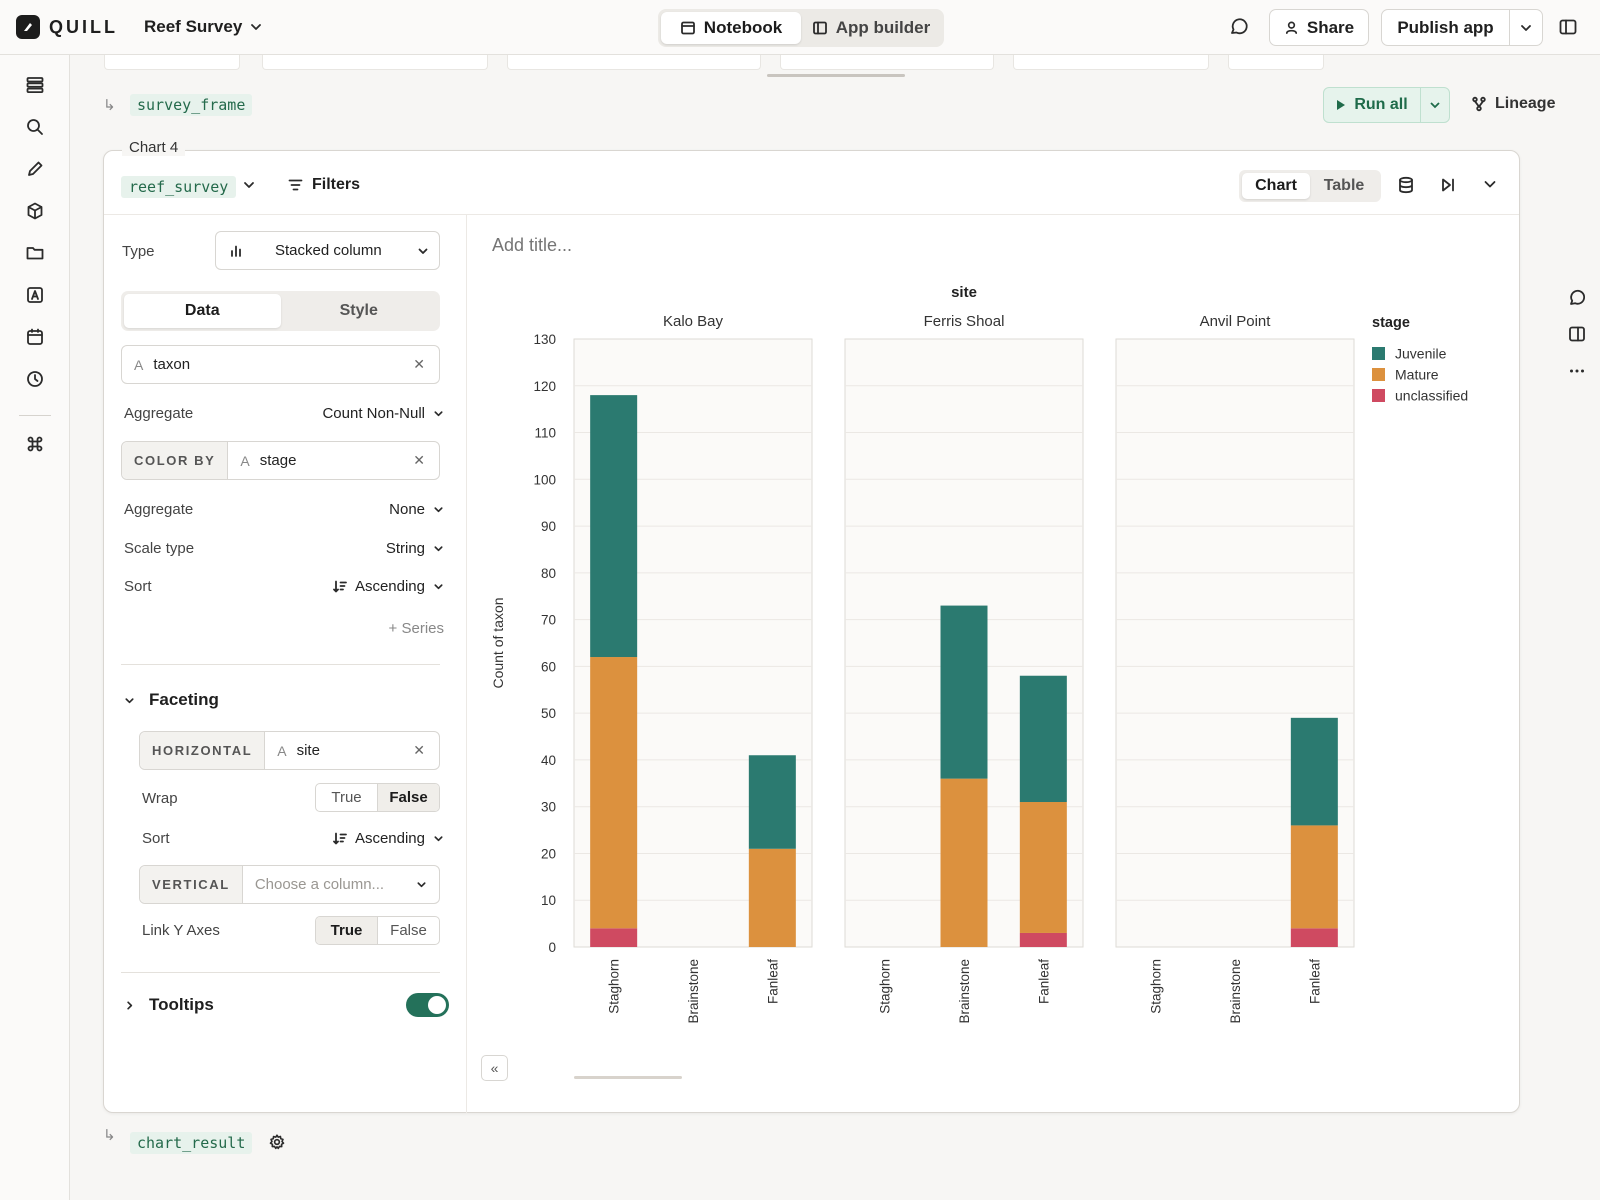 Image resolution: width=1600 pixels, height=1200 pixels. Describe the element at coordinates (416, 628) in the screenshot. I see `add-series-button: + Series` at that location.